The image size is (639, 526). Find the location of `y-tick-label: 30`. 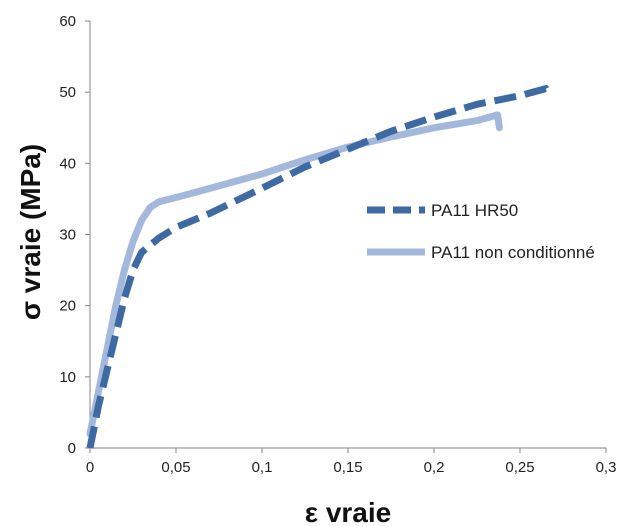

y-tick-label: 30 is located at coordinates (67, 235).